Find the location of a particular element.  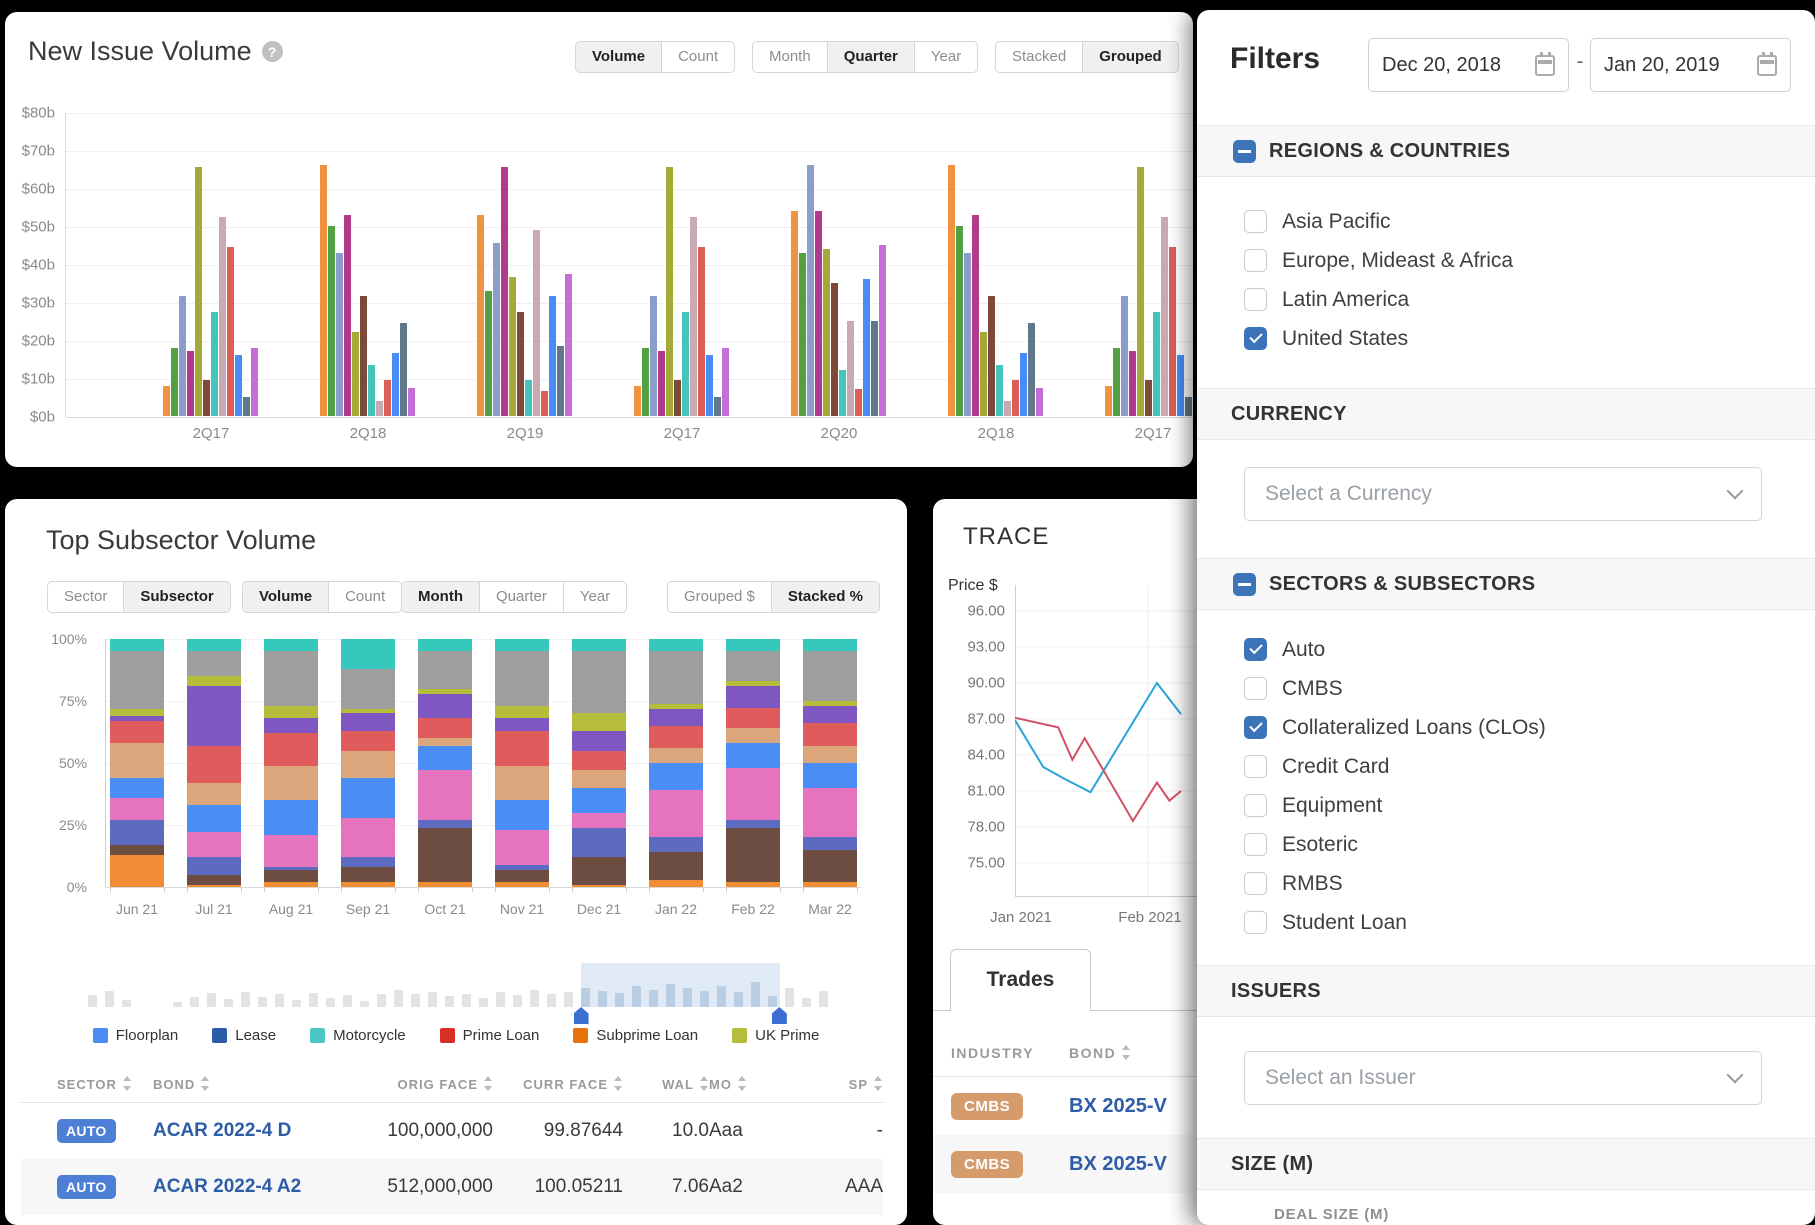

checkbox-row-collateralized-loans-clos: Collateralized Loans (CLOs) is located at coordinates (1395, 727).